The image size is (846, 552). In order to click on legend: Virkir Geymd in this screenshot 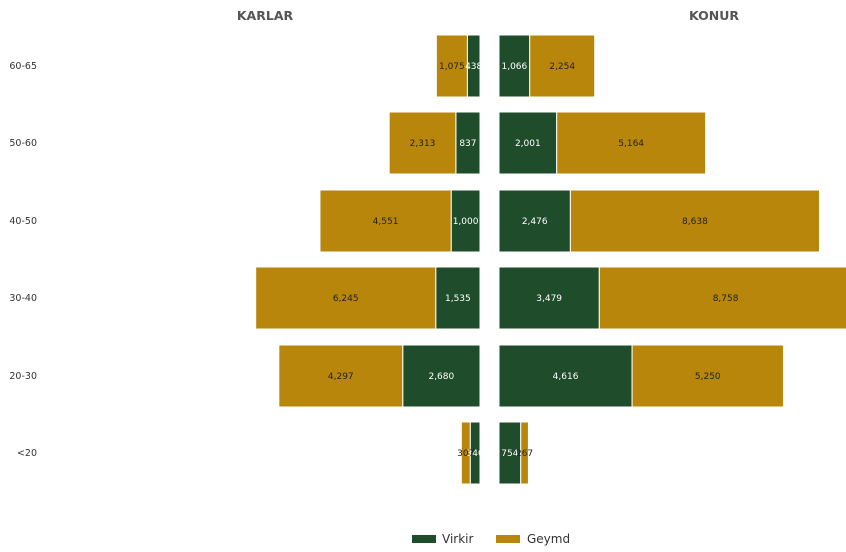, I will do `click(491, 539)`.